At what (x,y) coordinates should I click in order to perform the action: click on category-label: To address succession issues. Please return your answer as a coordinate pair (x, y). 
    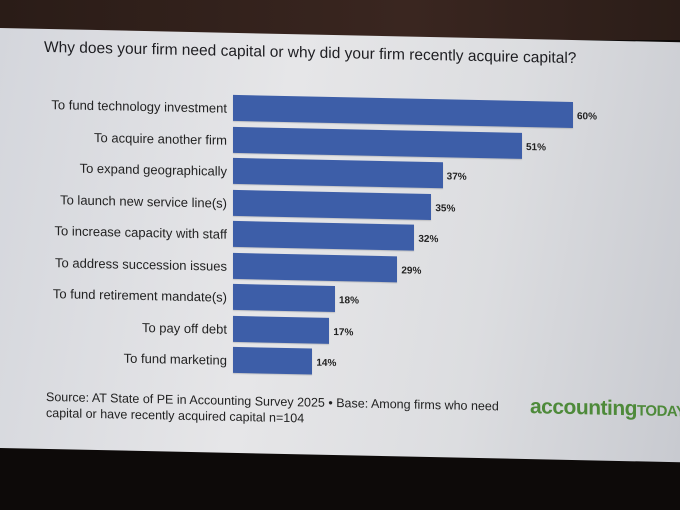
    Looking at the image, I should click on (141, 264).